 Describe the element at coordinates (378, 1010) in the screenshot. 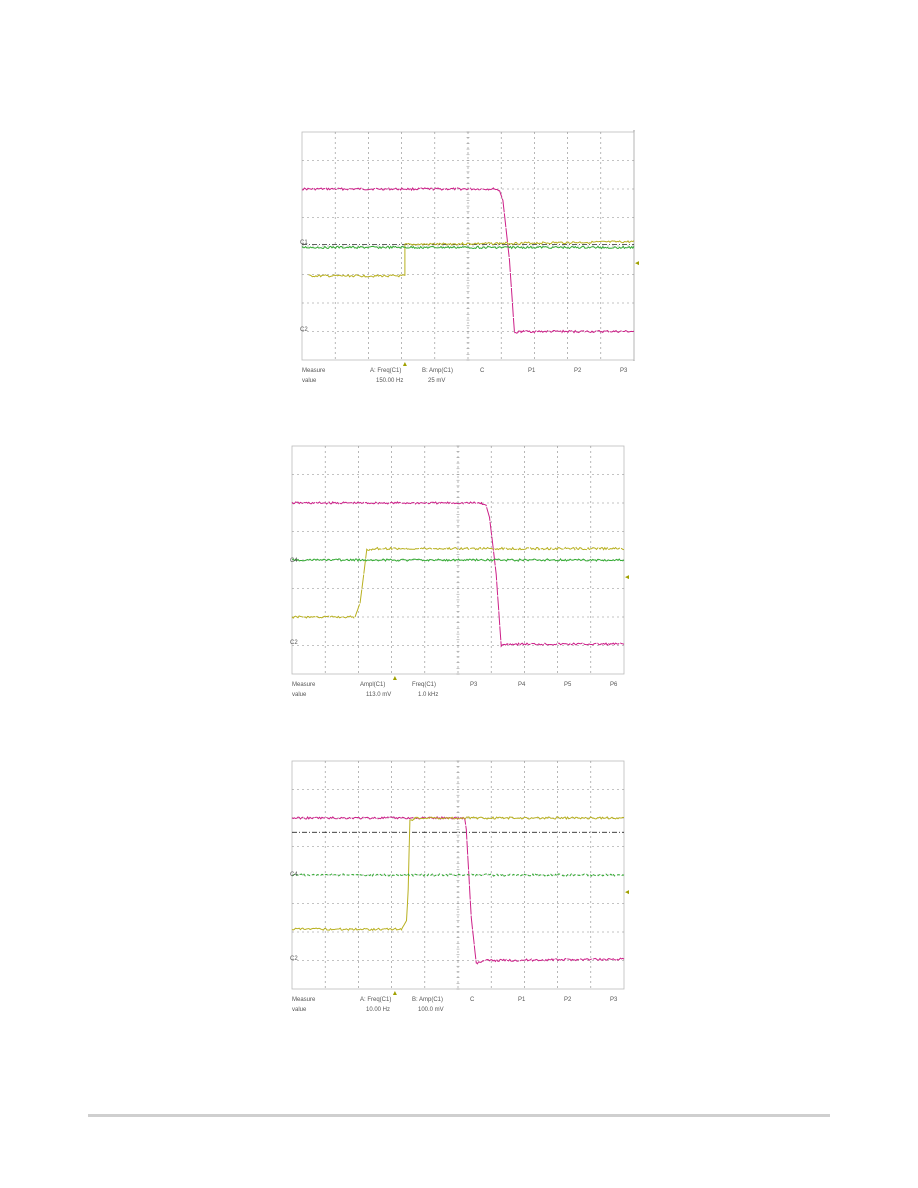

I see `footer-value-cell: 10.00 Hz` at that location.